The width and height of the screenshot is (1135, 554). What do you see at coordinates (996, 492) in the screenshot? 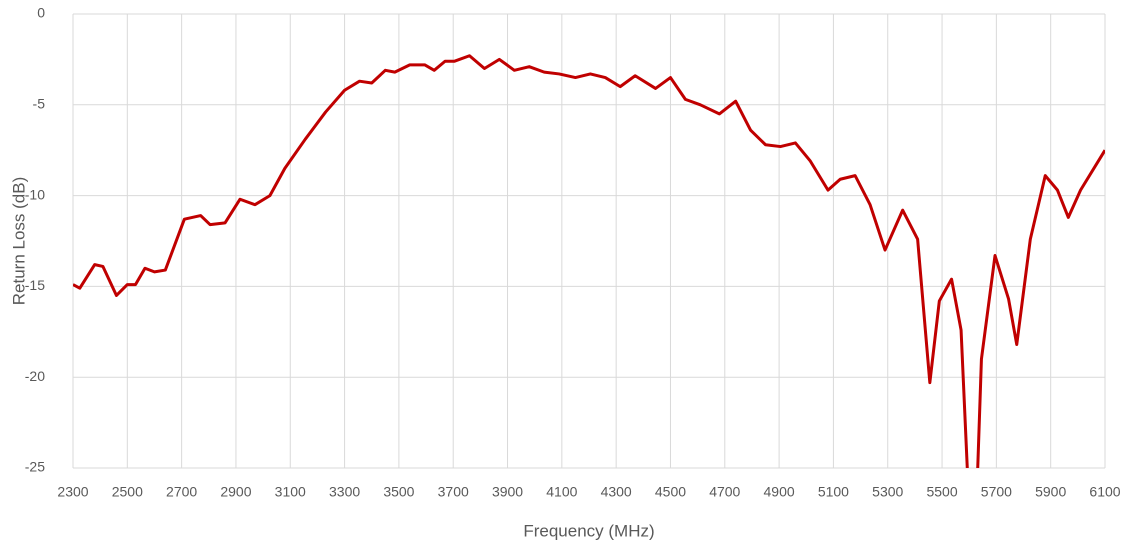
I see `x-tick-label: 5700` at bounding box center [996, 492].